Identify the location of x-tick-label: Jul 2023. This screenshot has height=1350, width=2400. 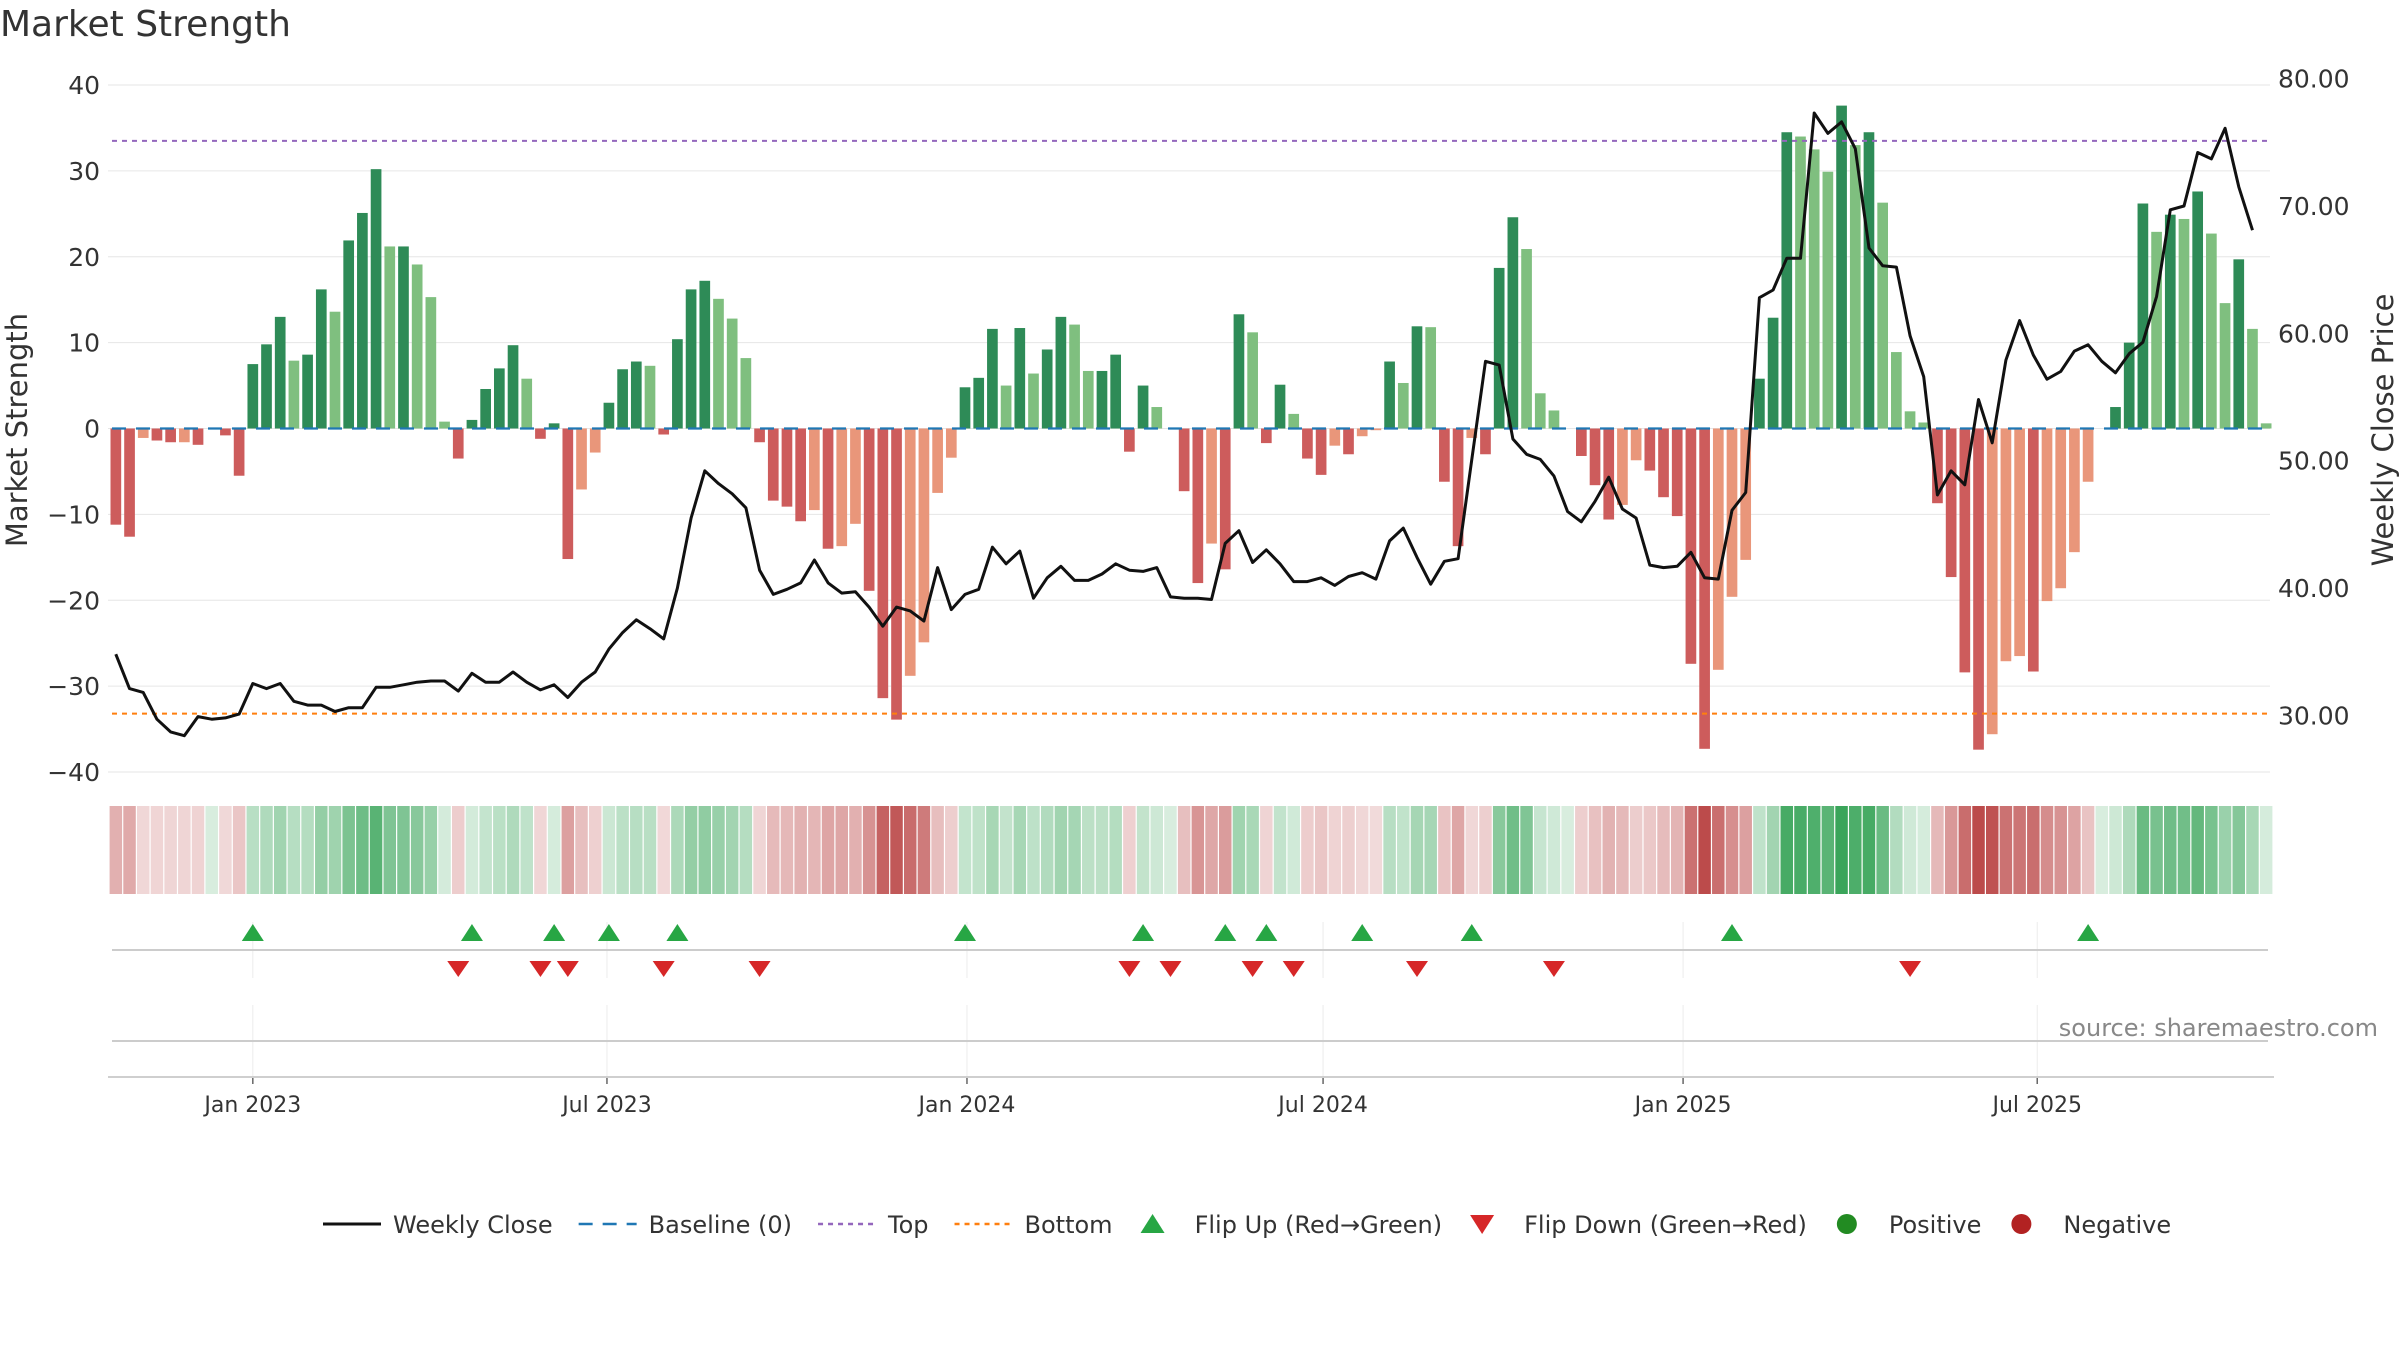
(606, 1105).